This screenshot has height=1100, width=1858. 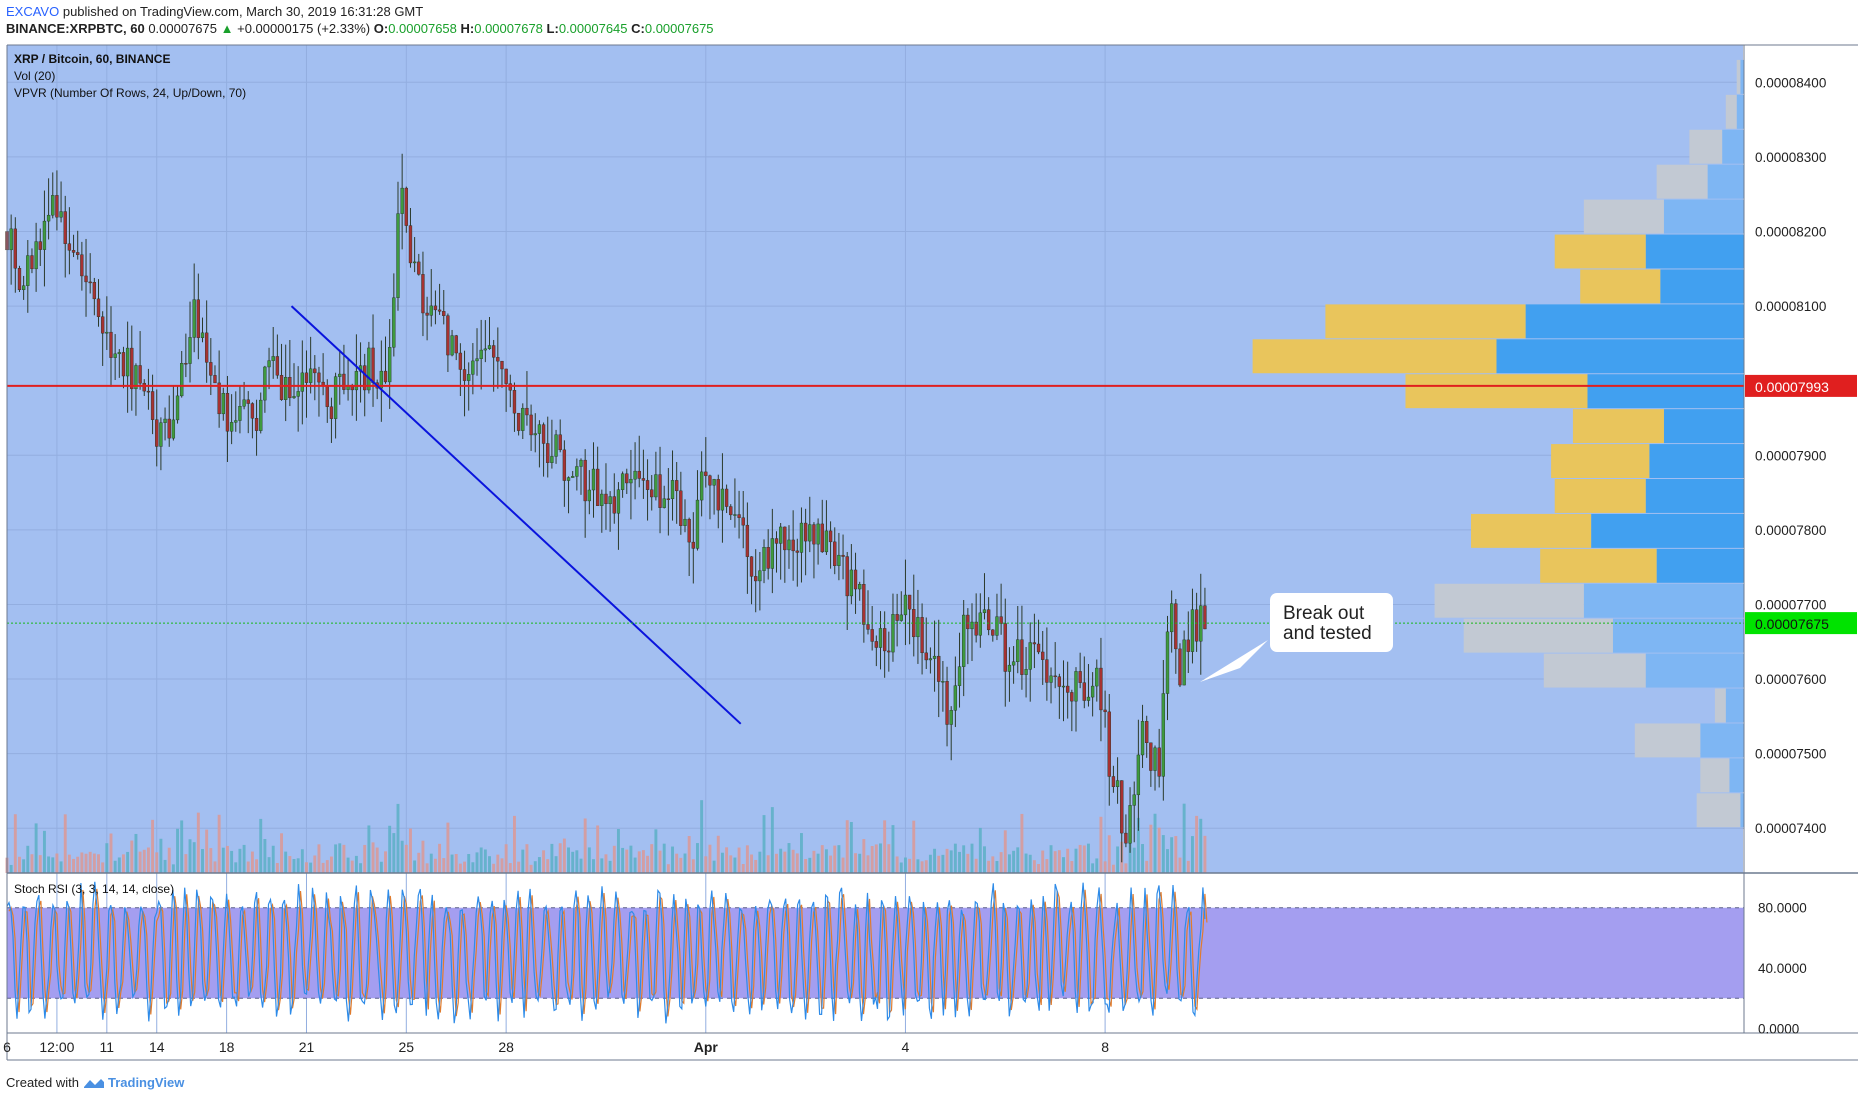 What do you see at coordinates (133, 1082) in the screenshot?
I see `tradingview-logo: TradingView` at bounding box center [133, 1082].